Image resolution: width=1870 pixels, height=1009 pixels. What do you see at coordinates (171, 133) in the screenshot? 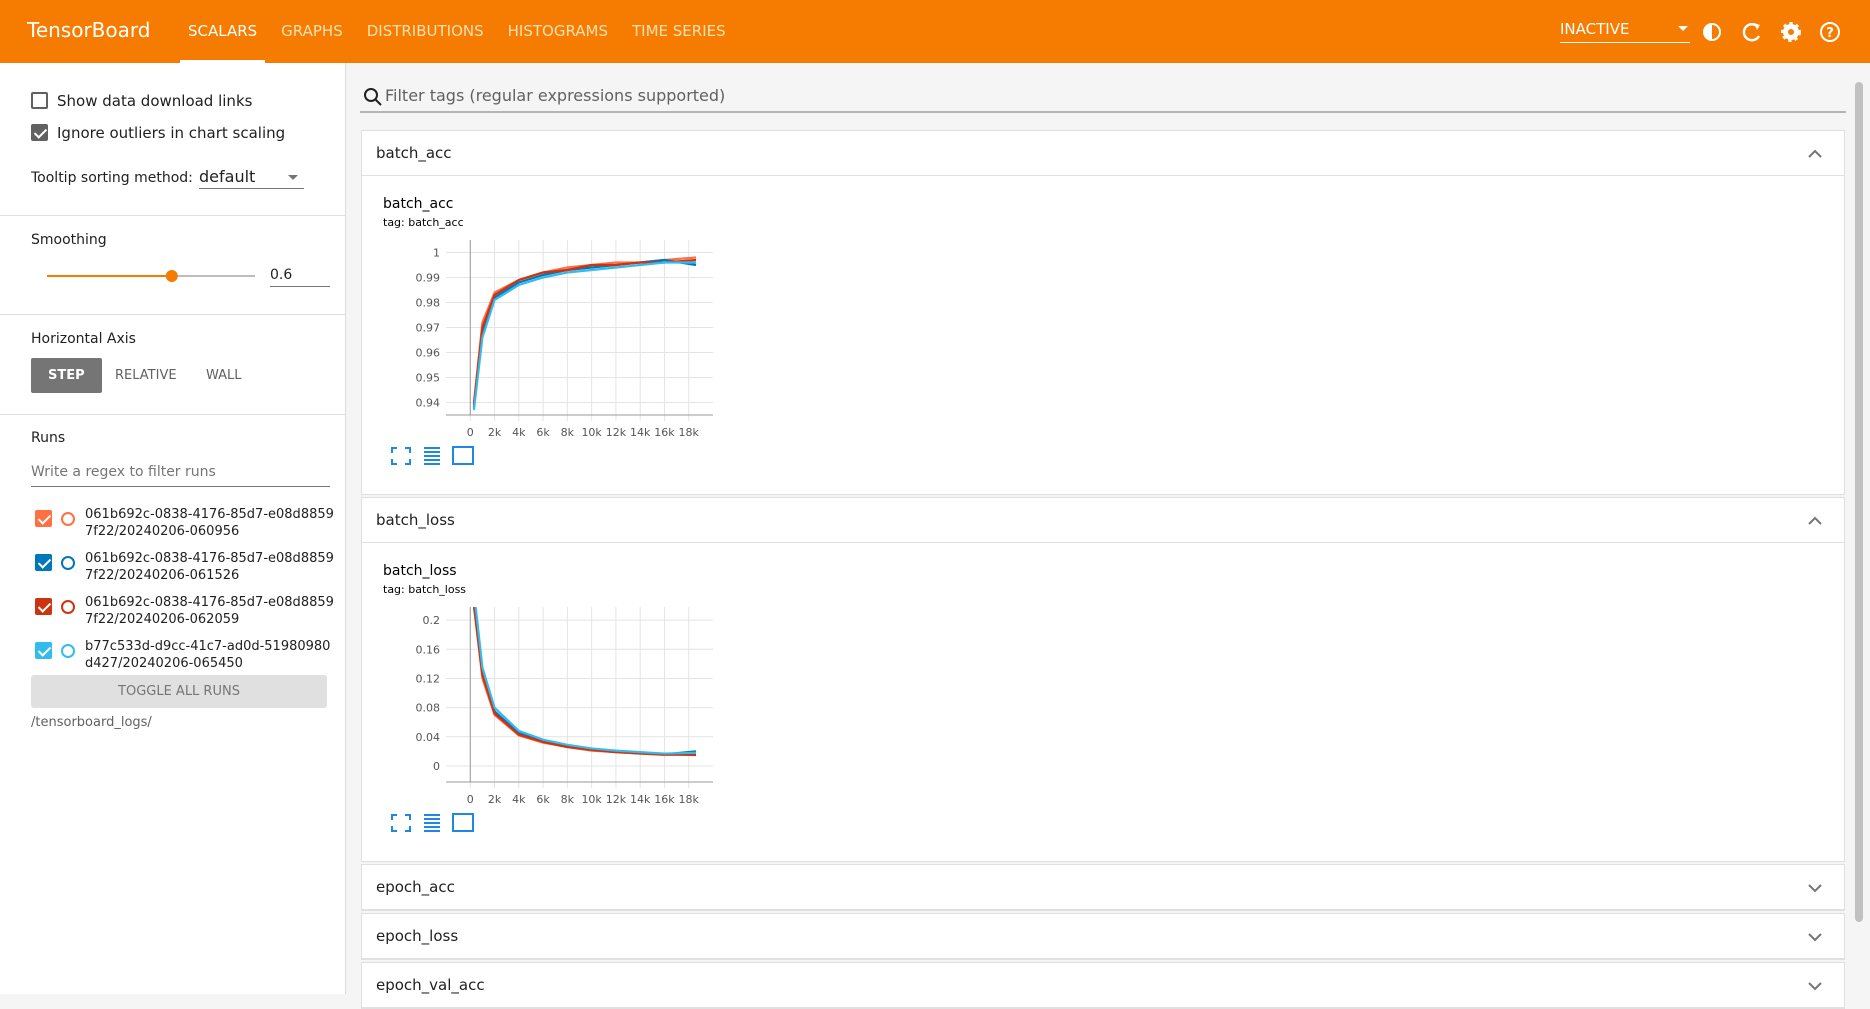
I see `checkbox-label: Ignore outliers in chart scaling` at bounding box center [171, 133].